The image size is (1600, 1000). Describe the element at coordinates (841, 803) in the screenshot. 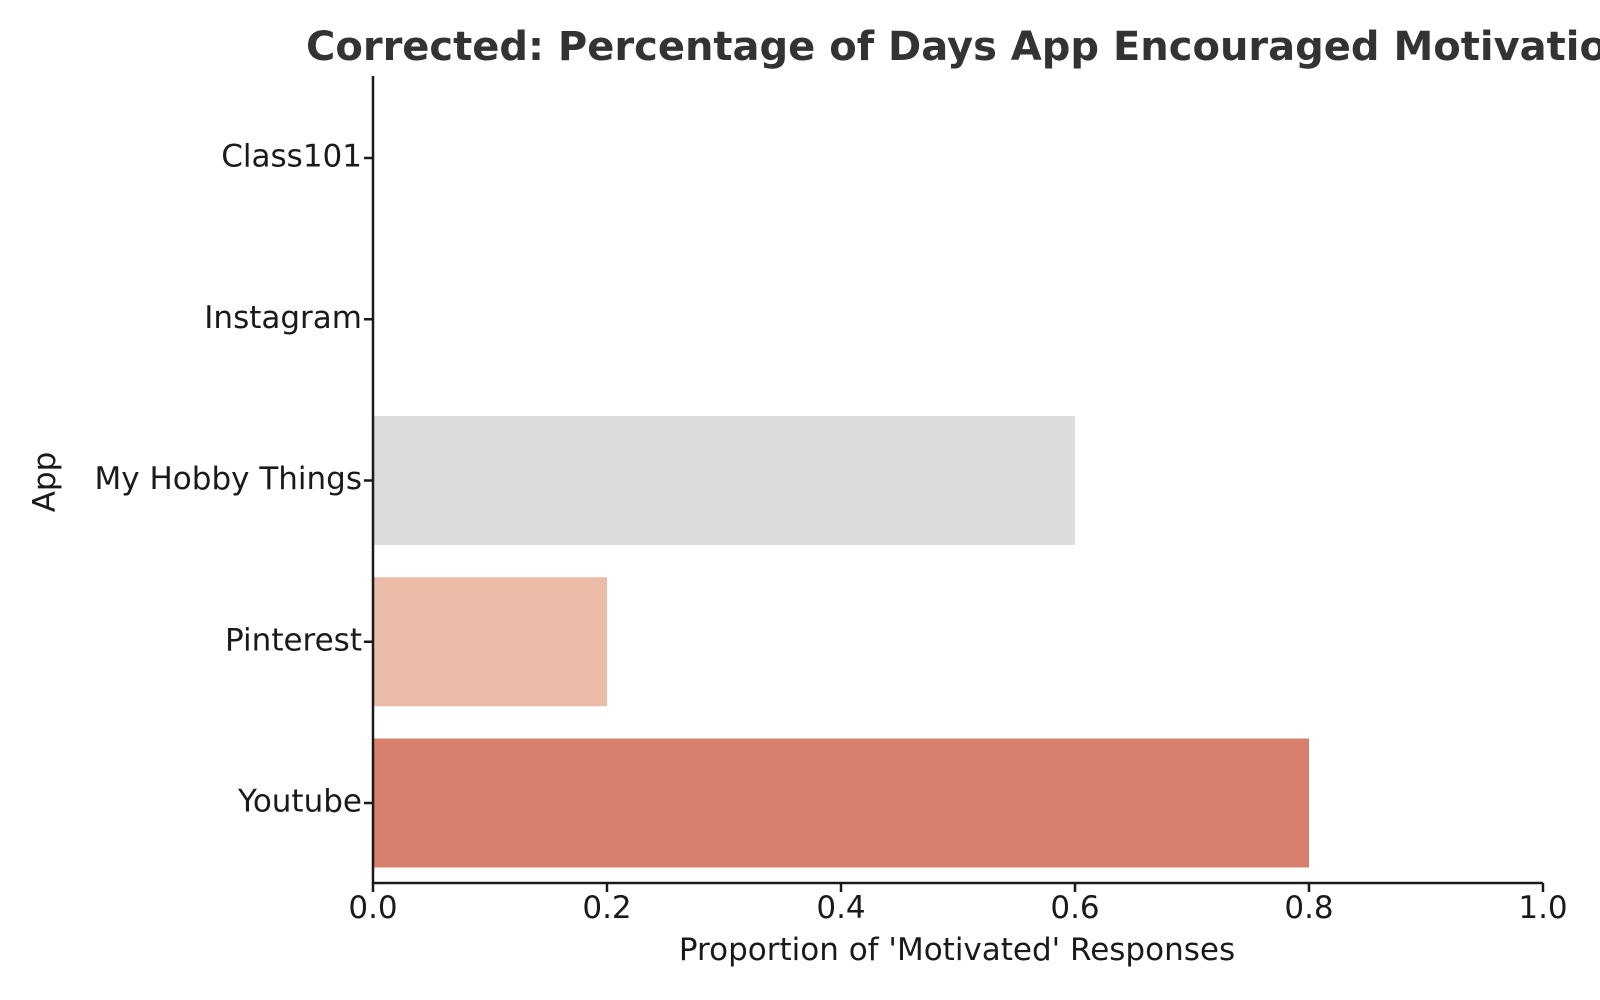

I see `bar-youtube` at that location.